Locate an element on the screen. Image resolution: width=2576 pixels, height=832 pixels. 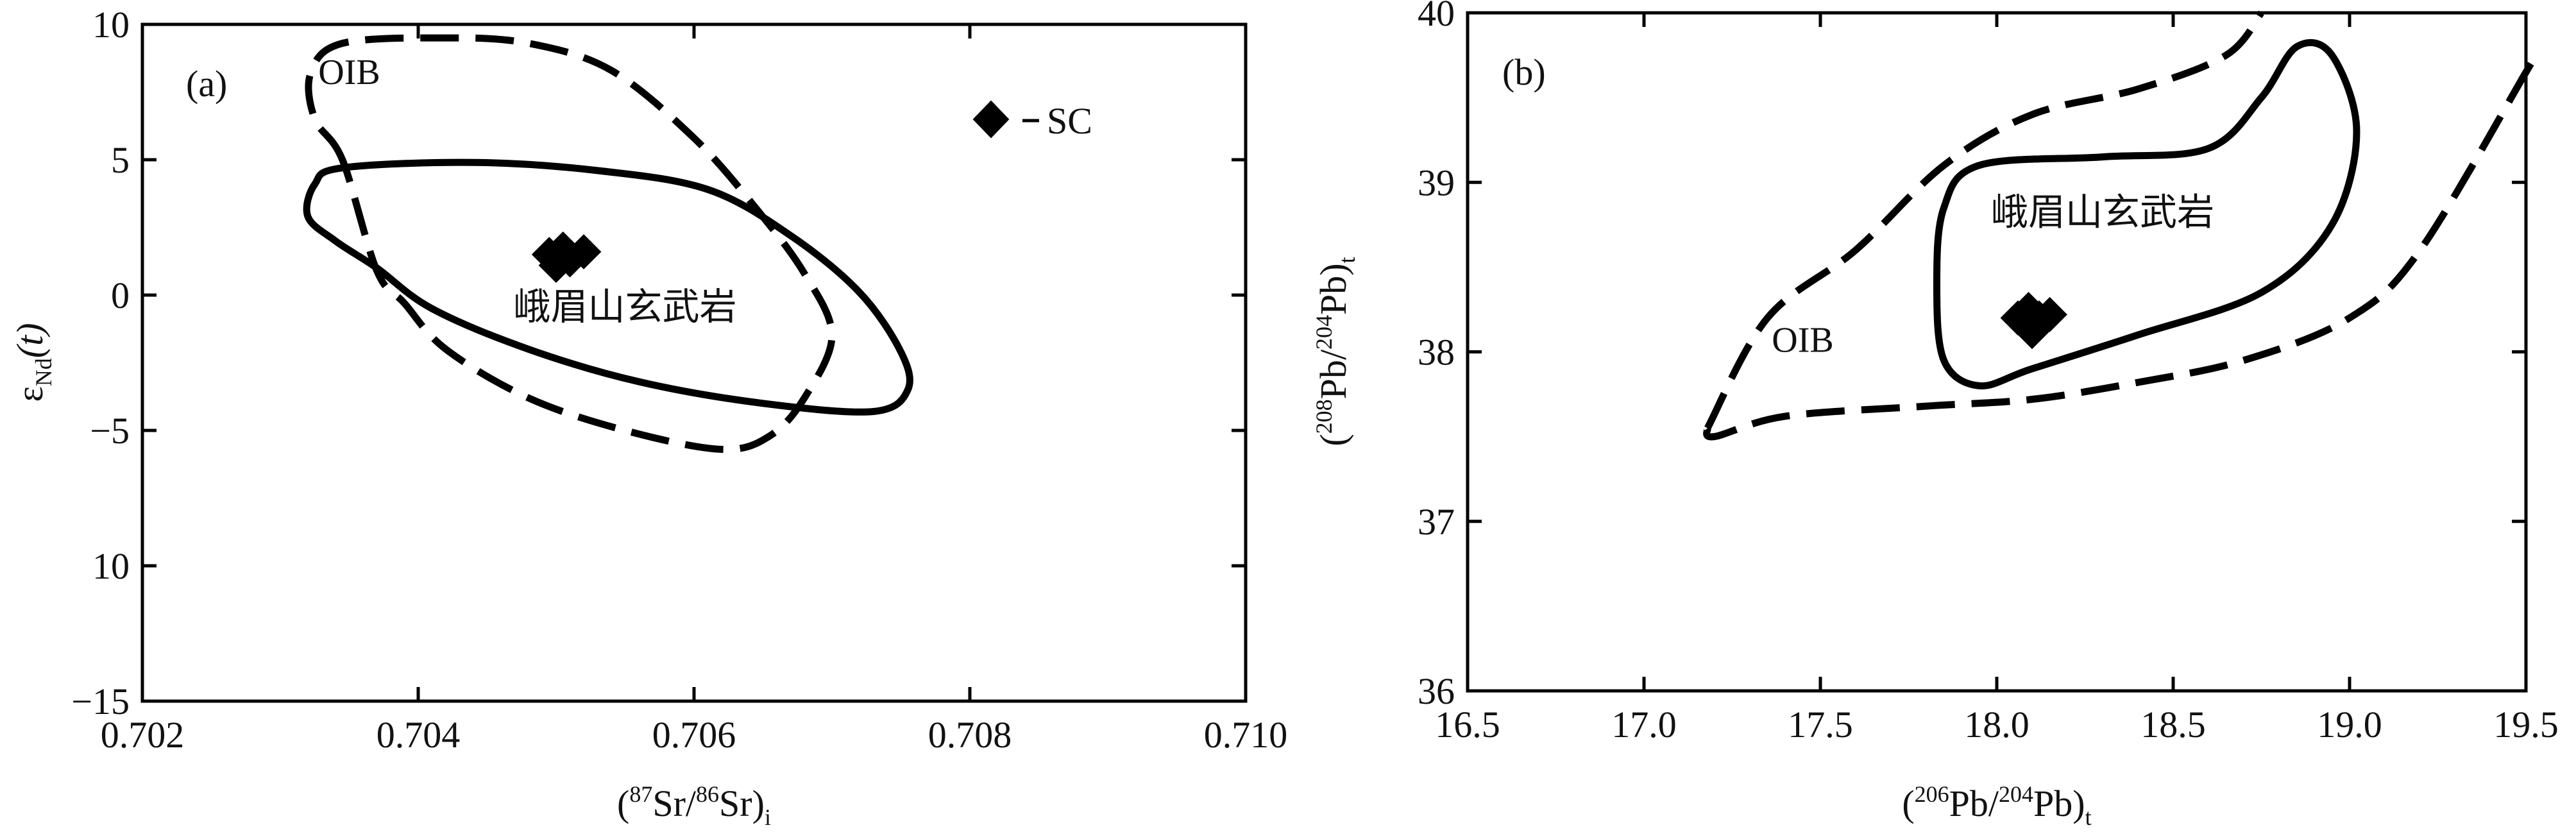
oib-field-boundary is located at coordinates (570, 244).